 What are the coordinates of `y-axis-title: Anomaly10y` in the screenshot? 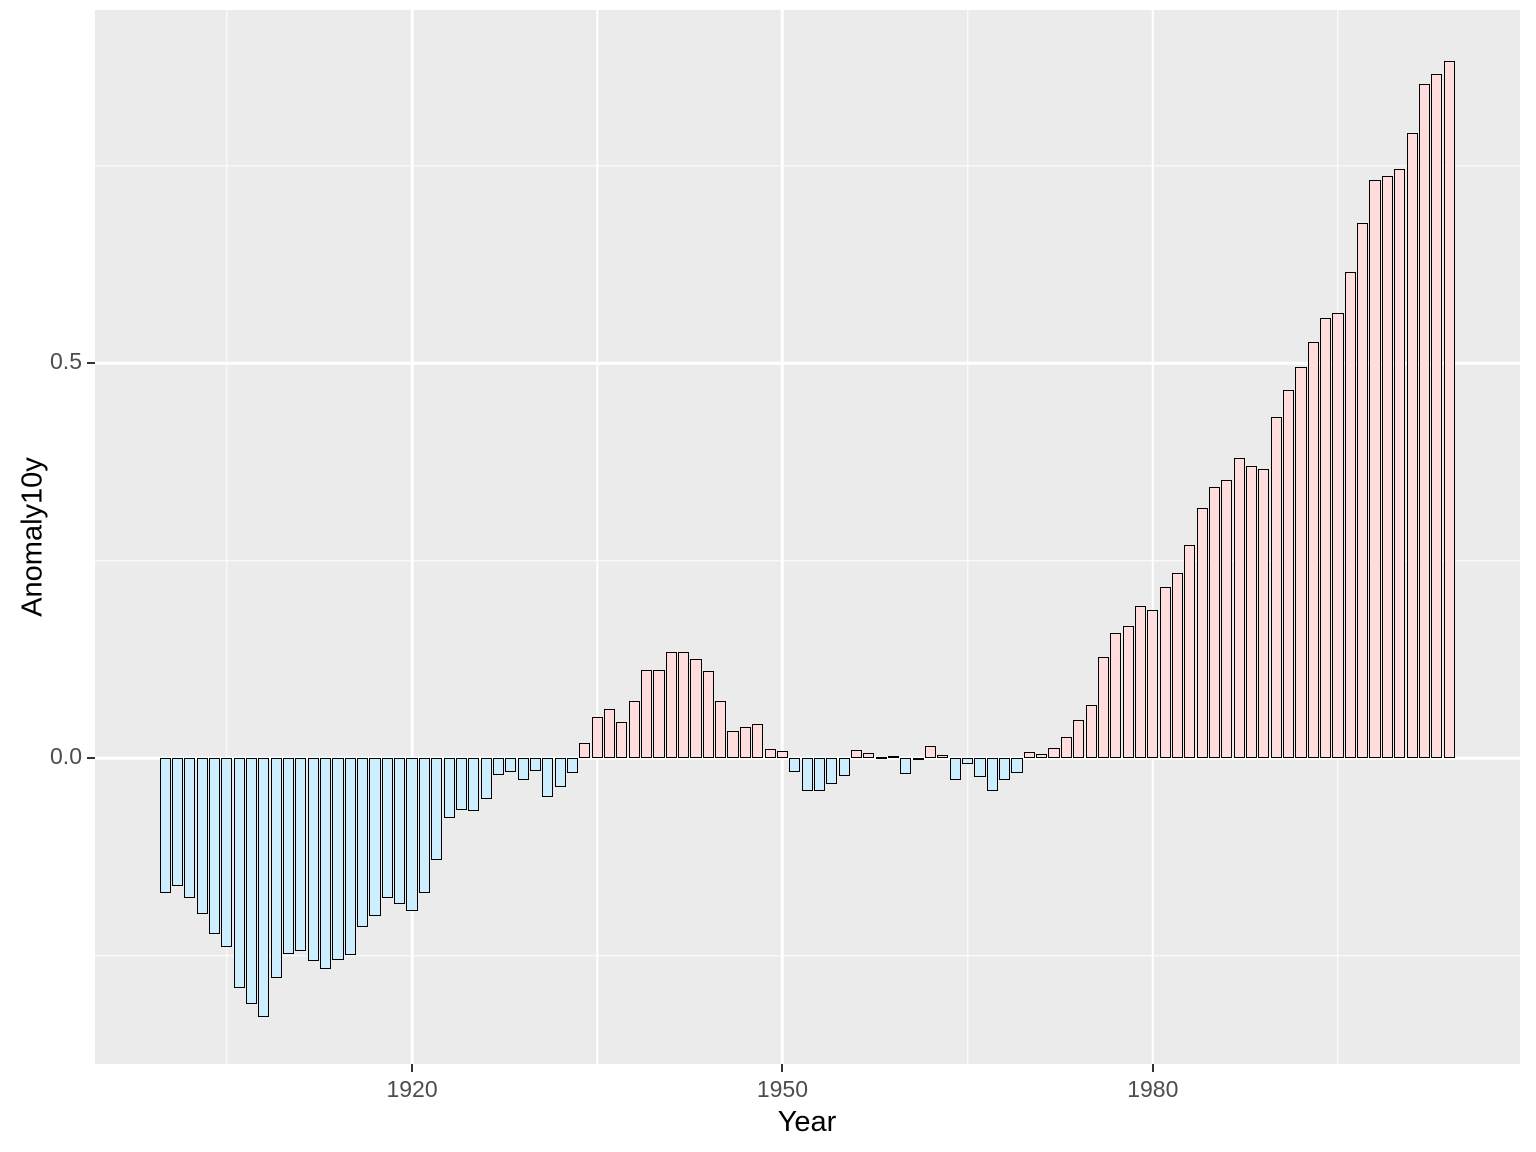 It's located at (32, 537).